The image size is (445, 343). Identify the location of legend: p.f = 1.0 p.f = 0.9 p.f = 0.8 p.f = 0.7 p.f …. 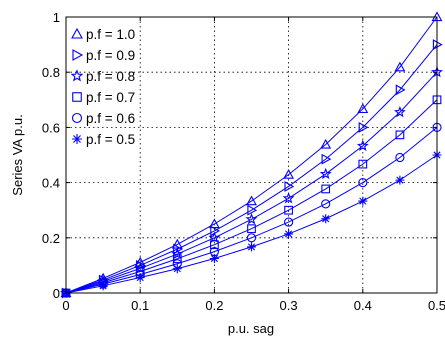
(102, 87).